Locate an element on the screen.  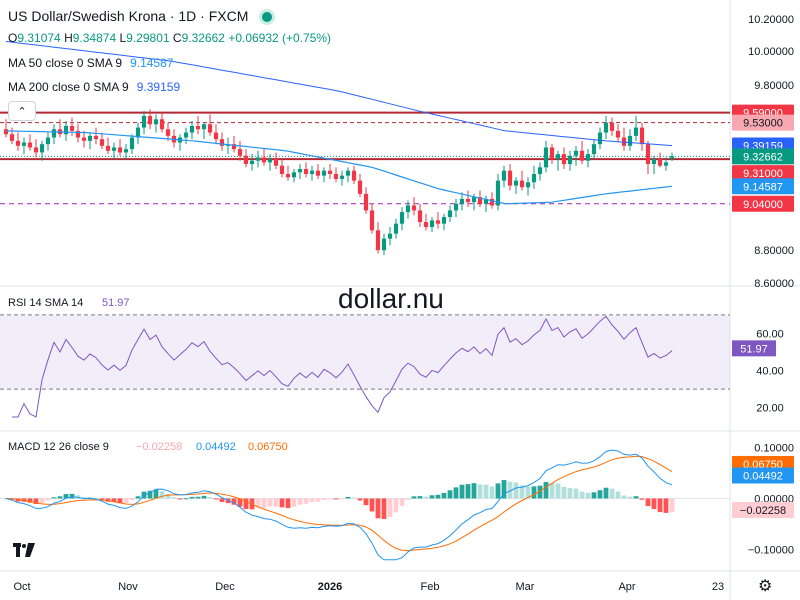
collapse-legend-button: ⌃ is located at coordinates (22, 111).